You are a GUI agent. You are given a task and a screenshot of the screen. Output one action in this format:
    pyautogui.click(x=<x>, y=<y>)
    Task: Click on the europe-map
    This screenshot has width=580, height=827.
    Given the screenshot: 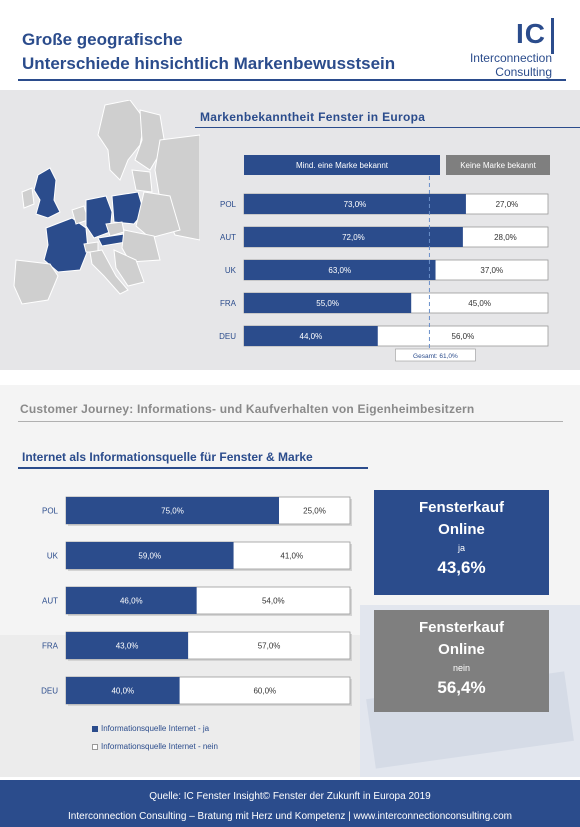 What is the action you would take?
    pyautogui.click(x=106, y=202)
    